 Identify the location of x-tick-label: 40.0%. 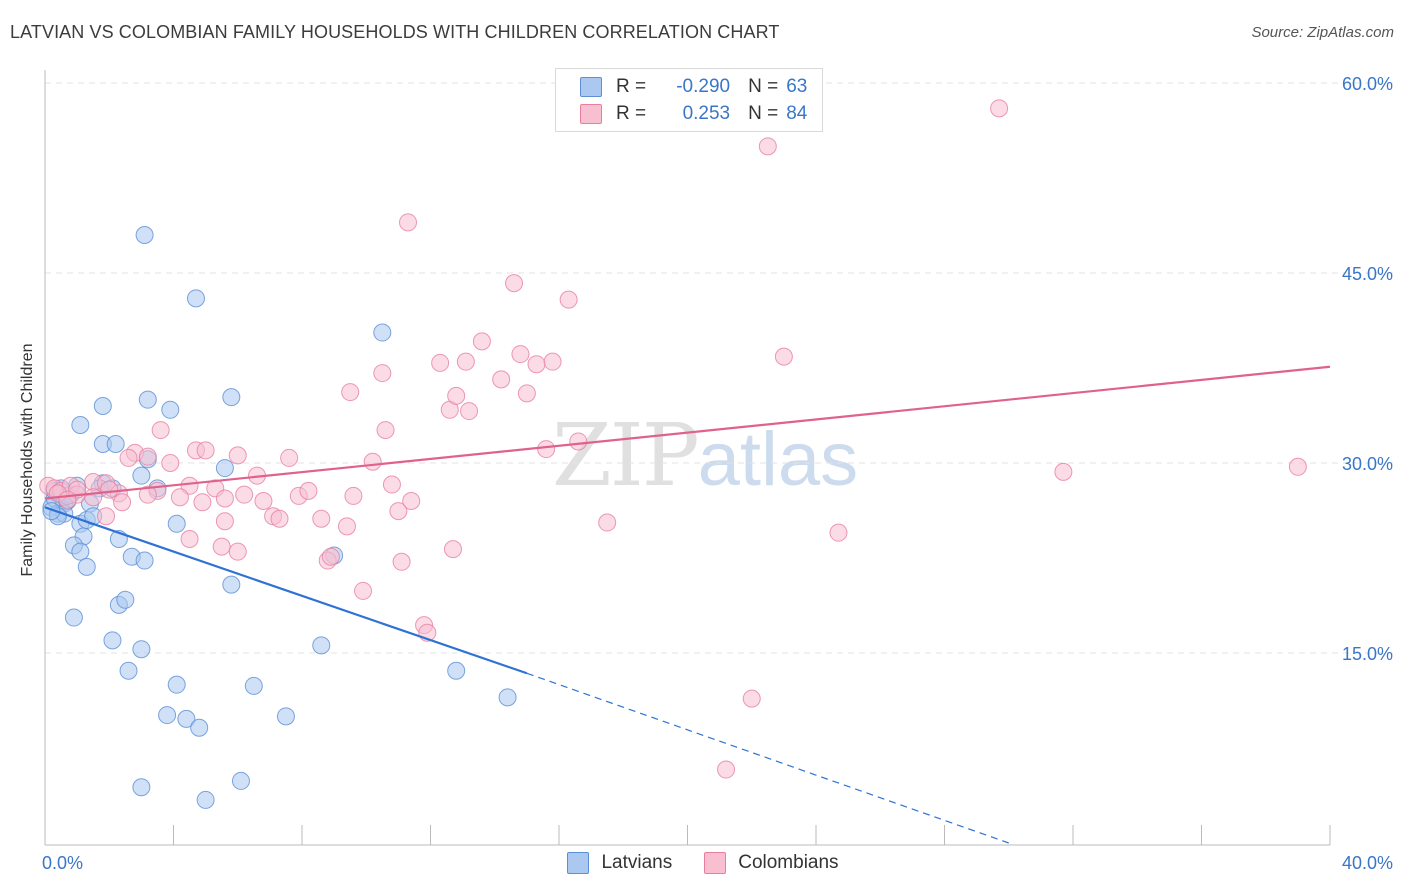
(1367, 863).